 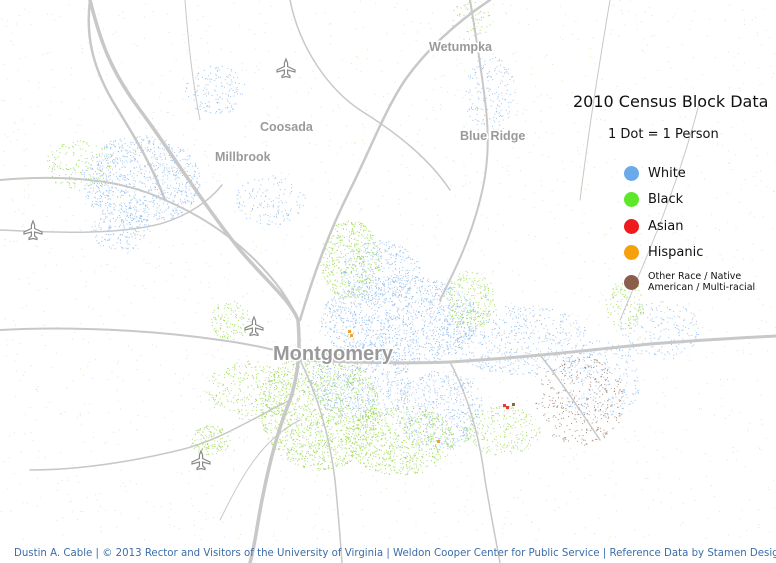 What do you see at coordinates (697, 226) in the screenshot?
I see `legend-item-asian: Asian` at bounding box center [697, 226].